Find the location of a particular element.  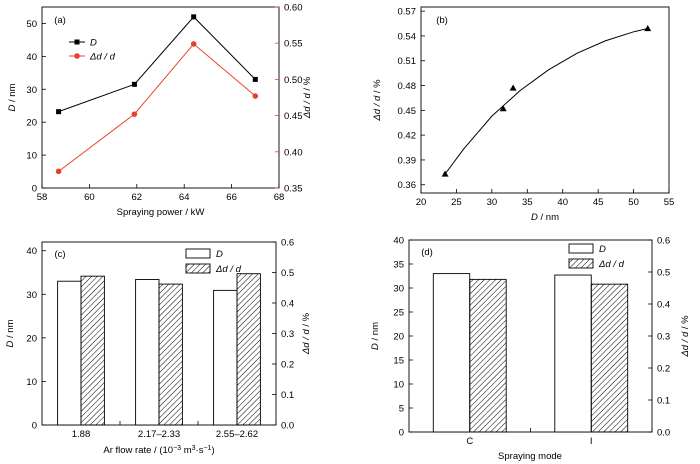

series-line-dd is located at coordinates (157, 107).